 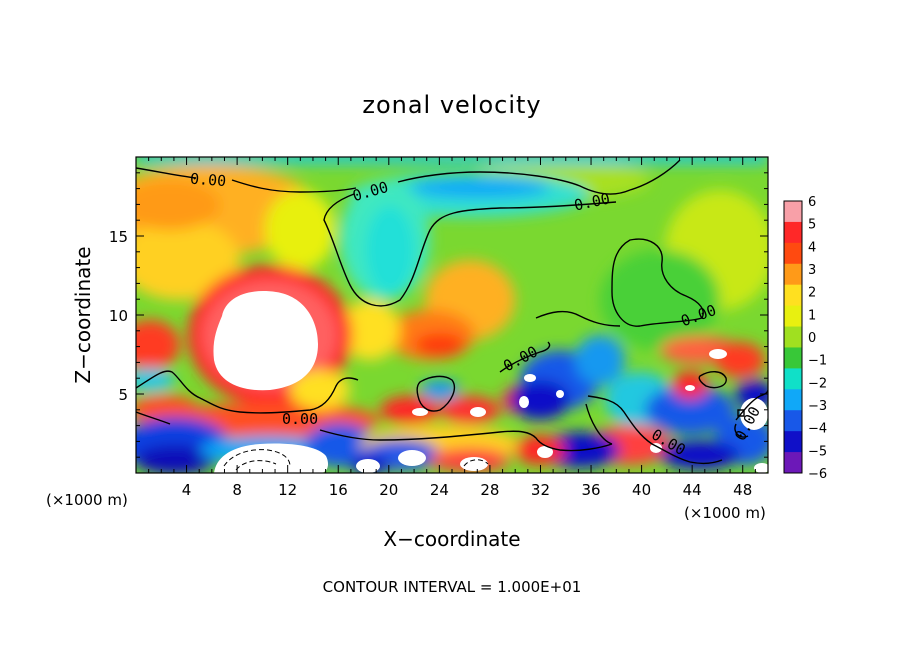 I want to click on x-tick-label: 36, so click(x=590, y=490).